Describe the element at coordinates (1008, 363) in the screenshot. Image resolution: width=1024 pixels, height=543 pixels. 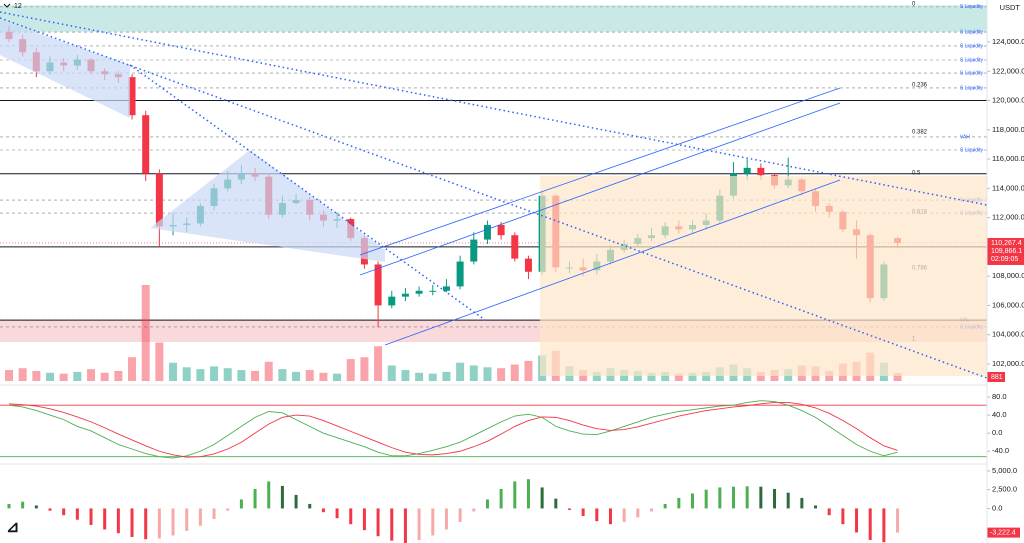
I see `y-tick-label: 102,000.0` at that location.